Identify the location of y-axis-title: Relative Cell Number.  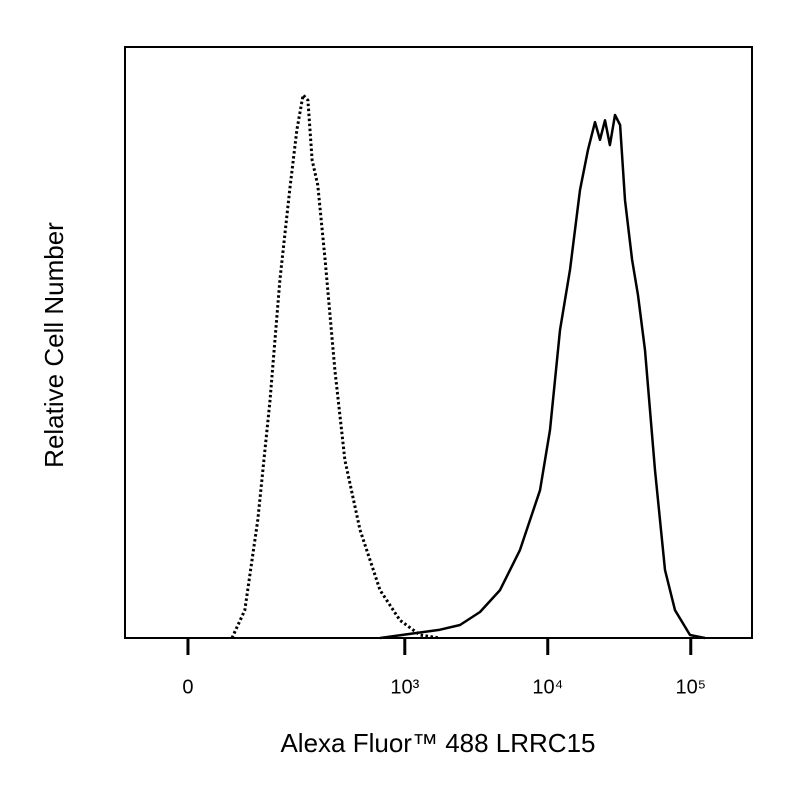
(54, 345).